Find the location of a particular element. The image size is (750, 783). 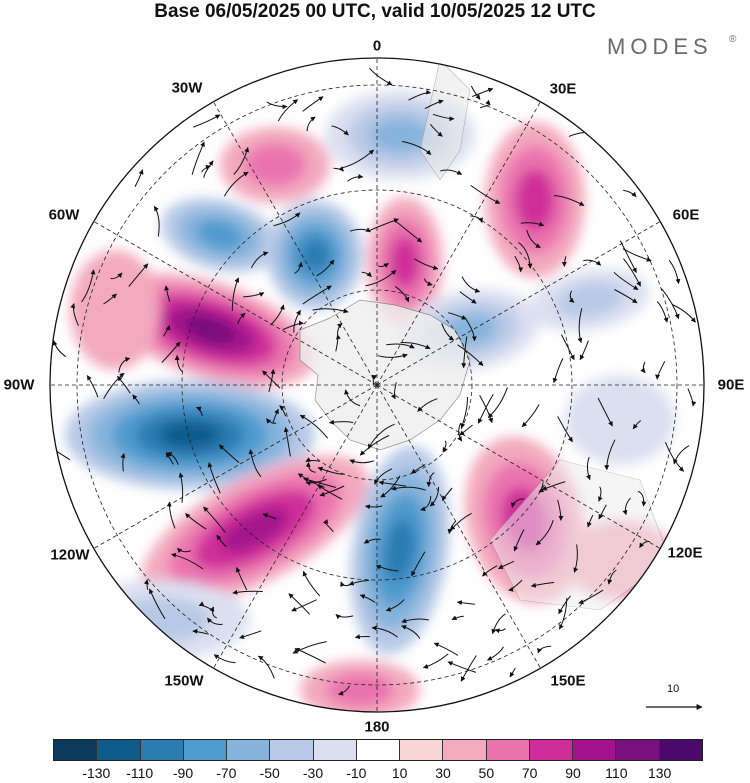

lon-label-120e: 120E is located at coordinates (685, 553).